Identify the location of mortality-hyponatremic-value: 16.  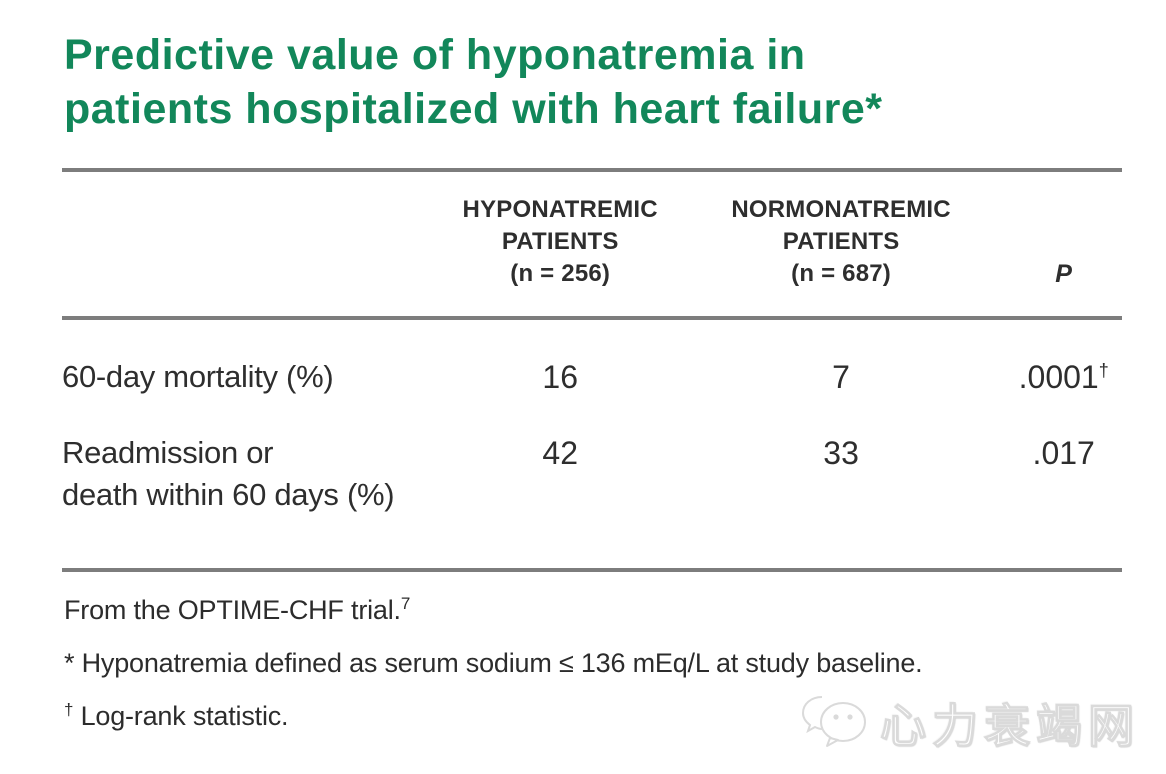
(560, 377).